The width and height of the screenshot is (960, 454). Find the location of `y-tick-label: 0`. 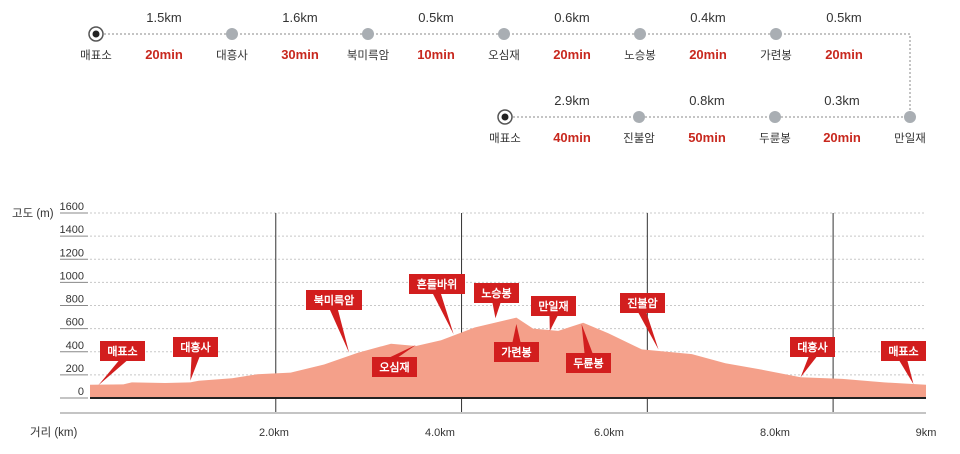

y-tick-label: 0 is located at coordinates (81, 392).